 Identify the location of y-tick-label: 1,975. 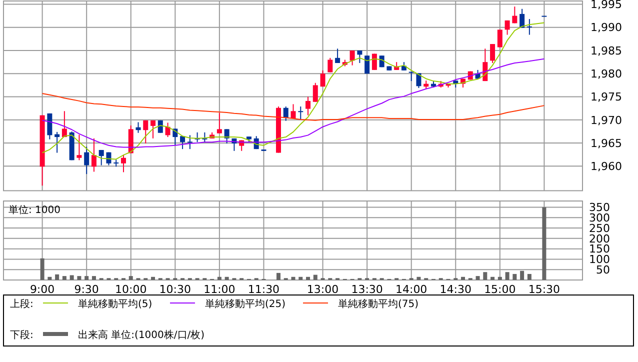
(606, 97).